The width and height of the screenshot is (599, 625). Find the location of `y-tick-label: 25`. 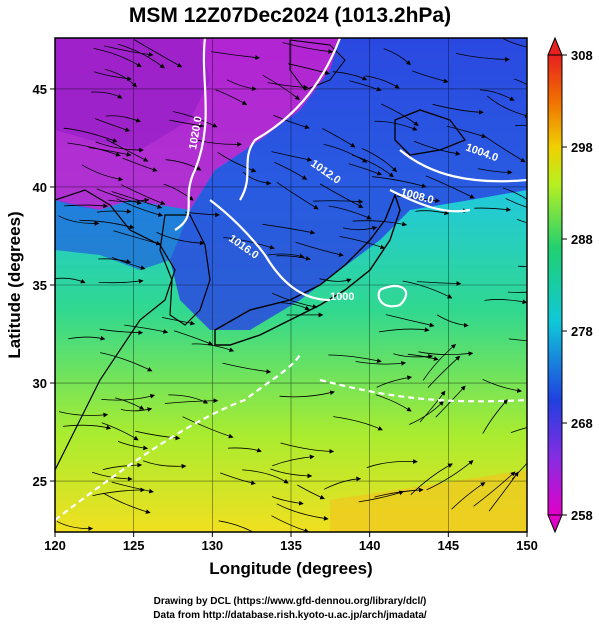

y-tick-label: 25 is located at coordinates (40, 481).